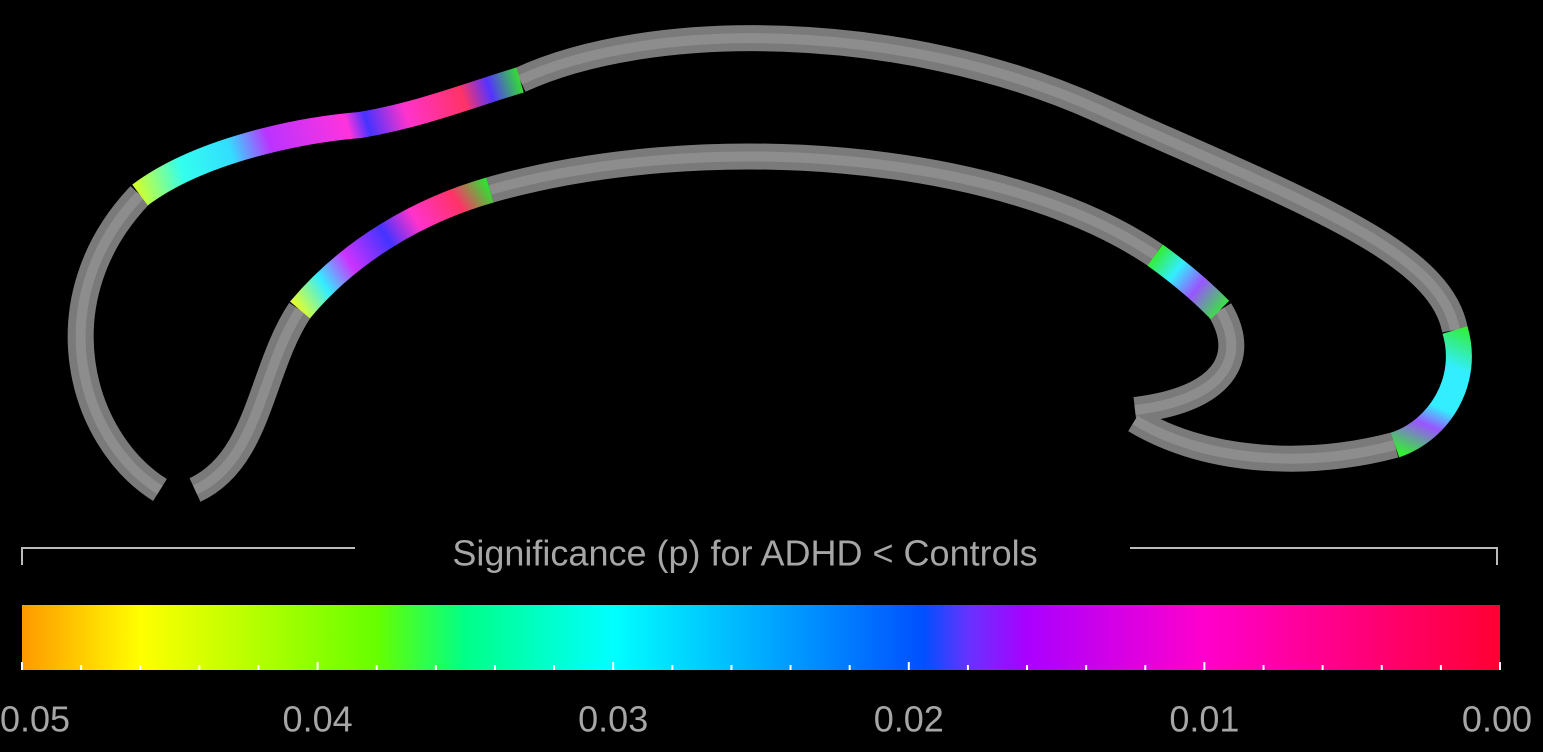 The height and width of the screenshot is (752, 1543). What do you see at coordinates (744, 553) in the screenshot?
I see `colorbar-title: Significance (p) for ADHD < Controls` at bounding box center [744, 553].